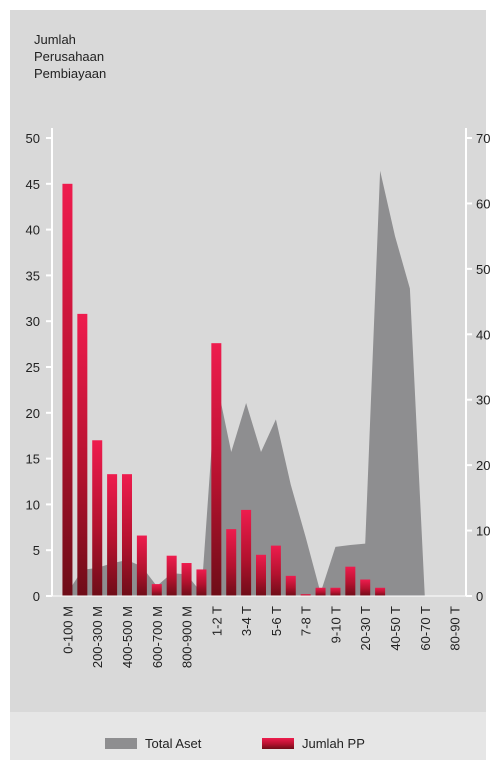 This screenshot has width=496, height=760. Describe the element at coordinates (69, 56) in the screenshot. I see `y-axis-label: Perusahaan` at that location.